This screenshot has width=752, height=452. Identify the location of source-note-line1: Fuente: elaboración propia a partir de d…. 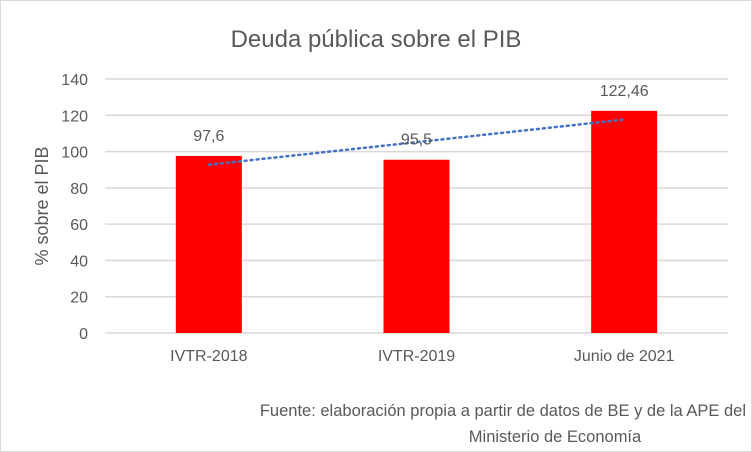
(503, 411).